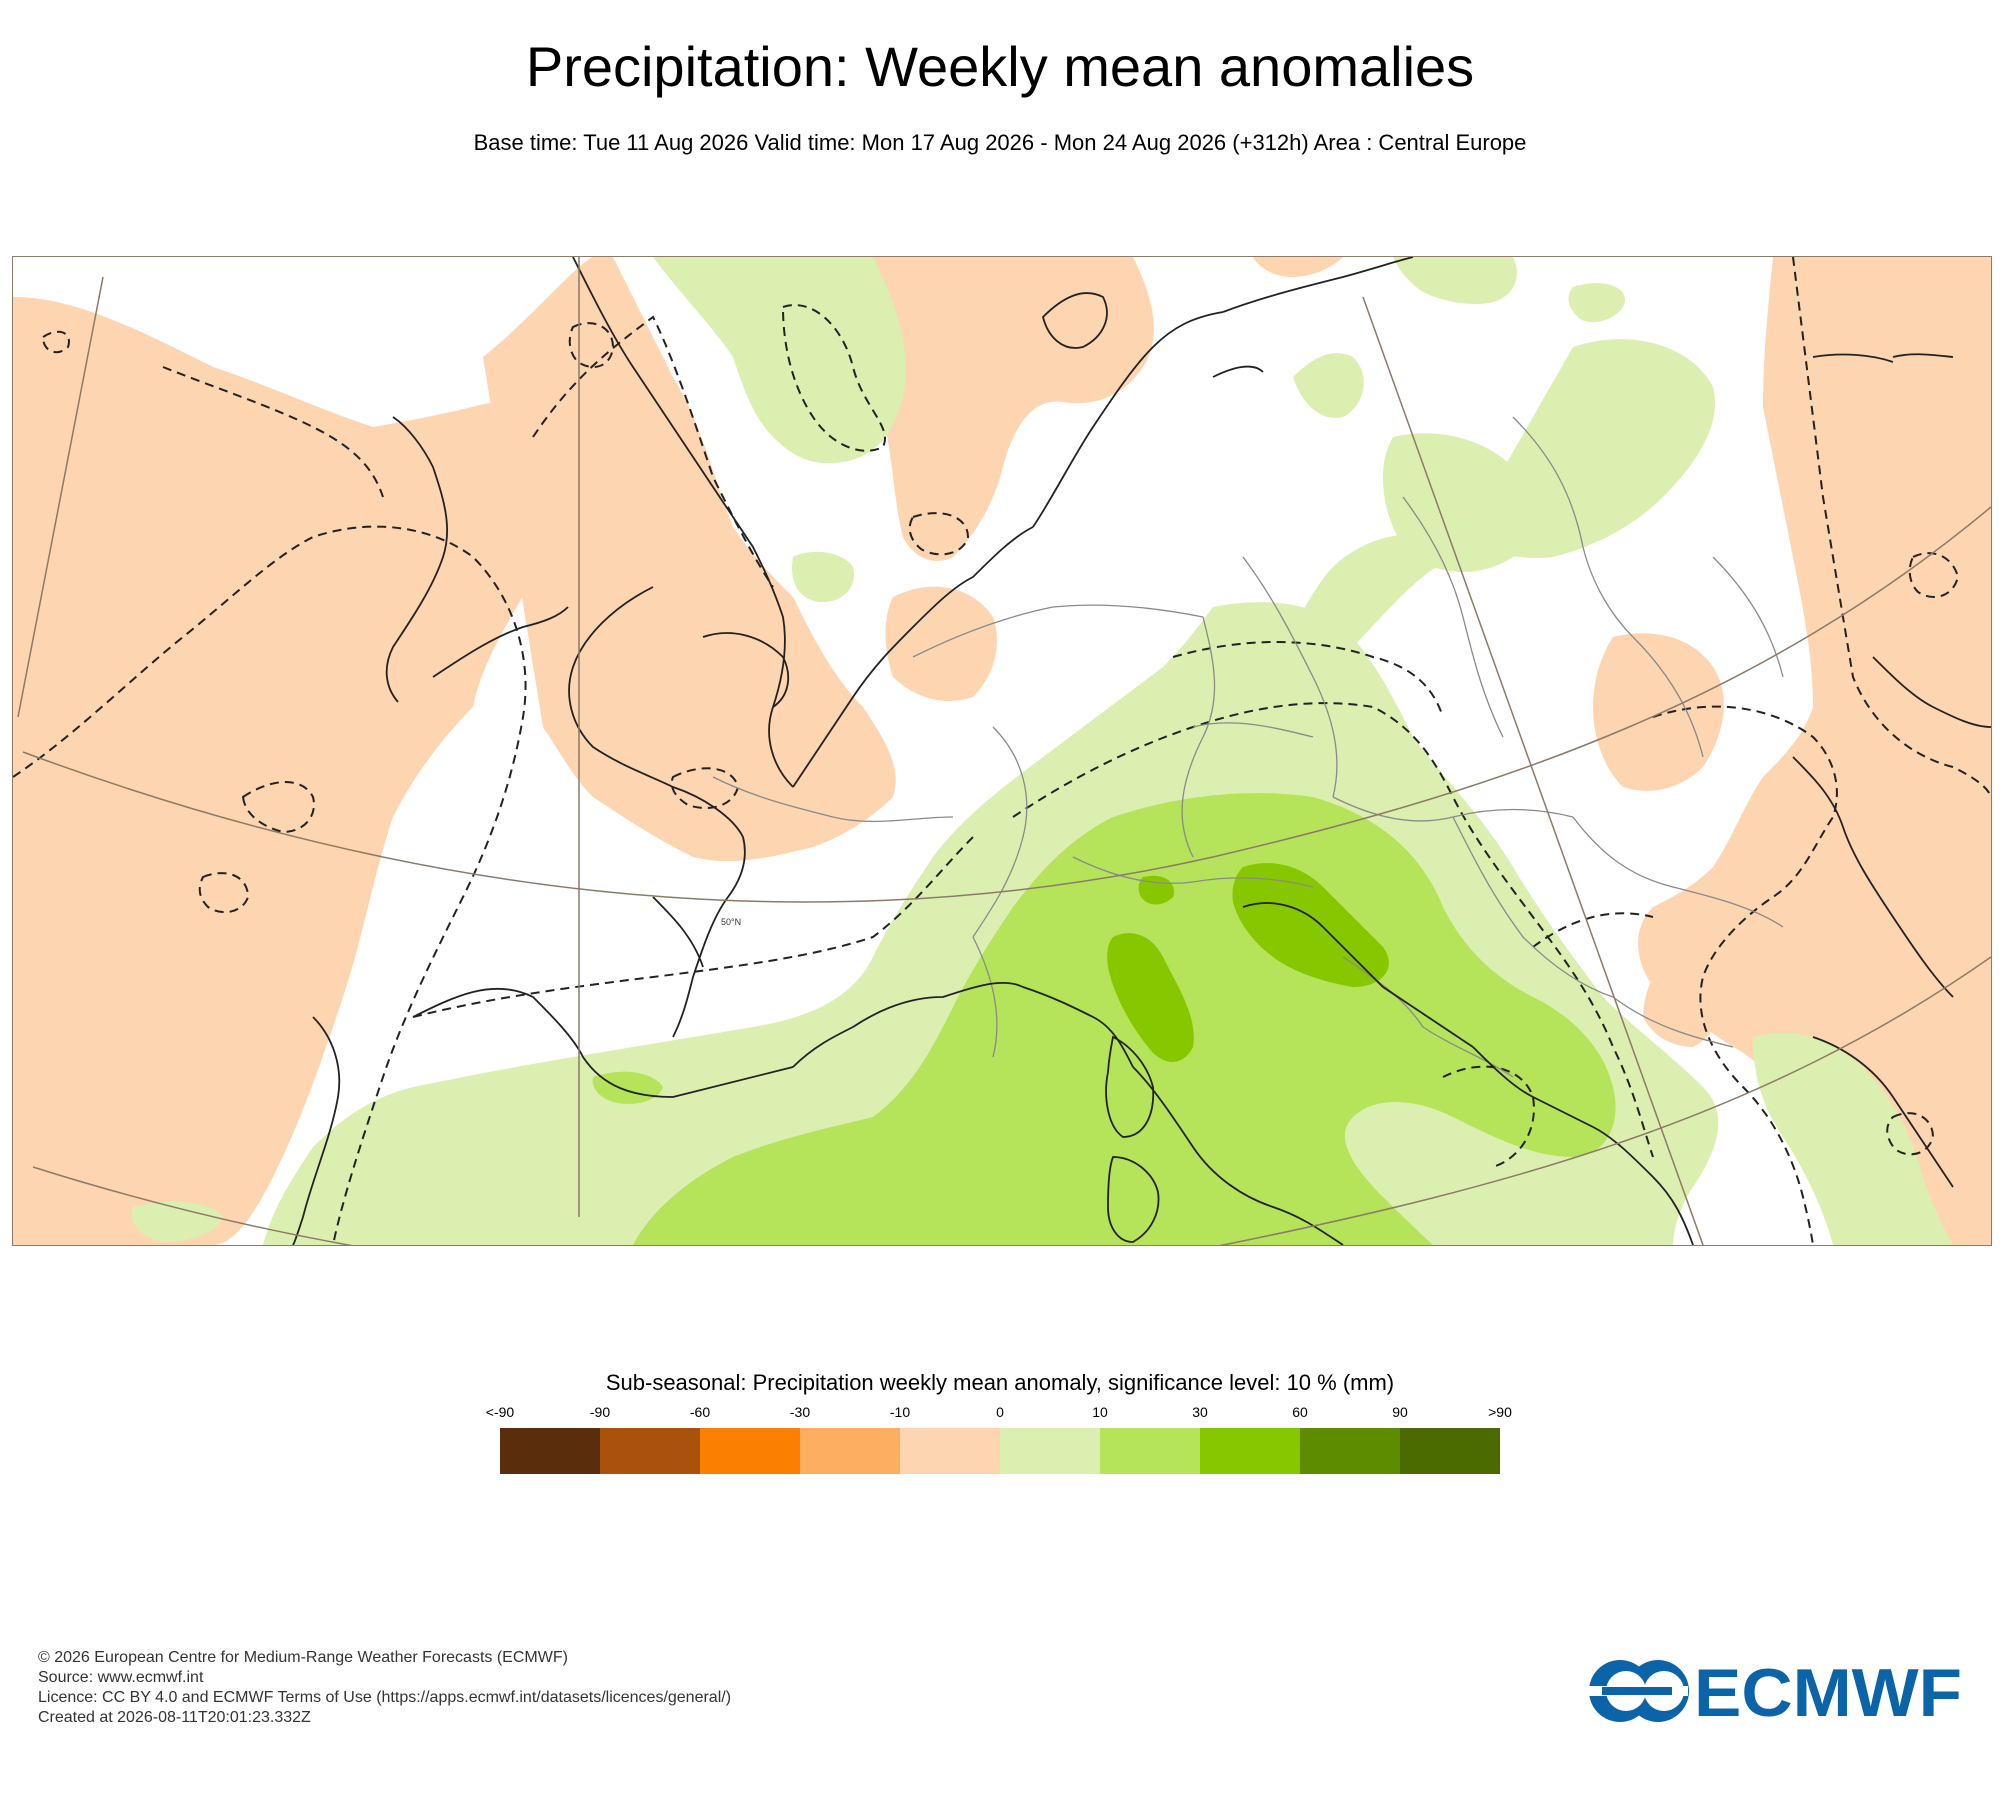  Describe the element at coordinates (600, 1412) in the screenshot. I see `legend-tick-label: -90` at that location.